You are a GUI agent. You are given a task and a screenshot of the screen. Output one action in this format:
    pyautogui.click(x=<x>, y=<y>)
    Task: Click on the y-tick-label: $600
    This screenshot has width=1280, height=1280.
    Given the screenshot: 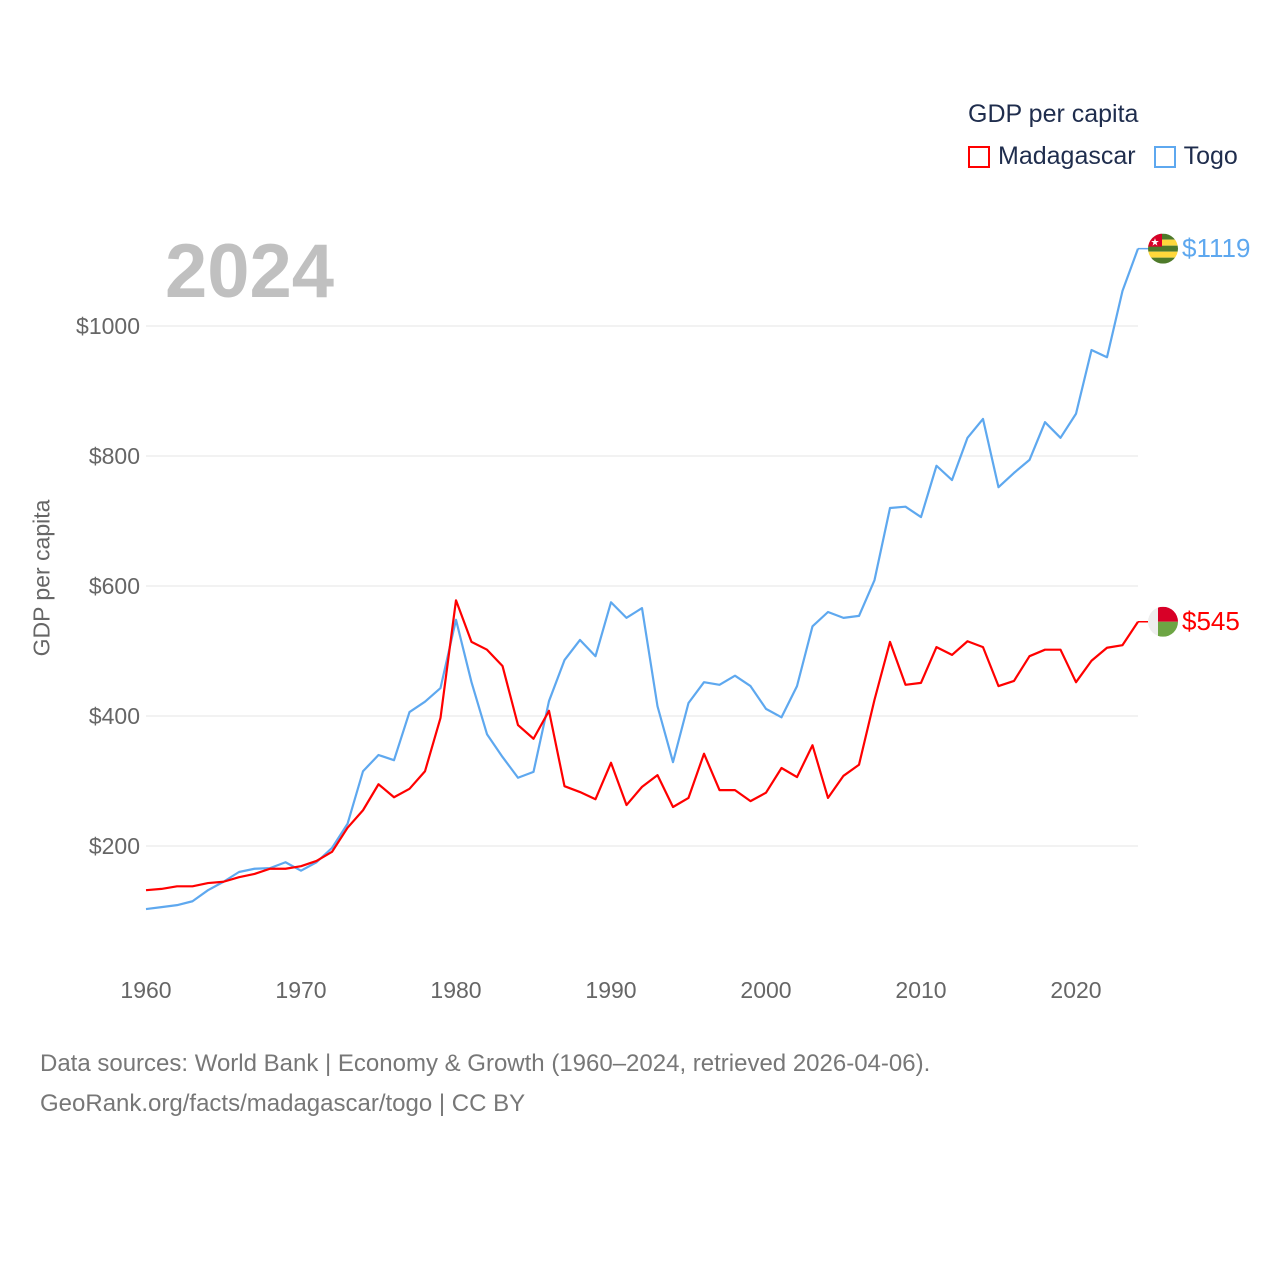 What is the action you would take?
    pyautogui.click(x=114, y=586)
    